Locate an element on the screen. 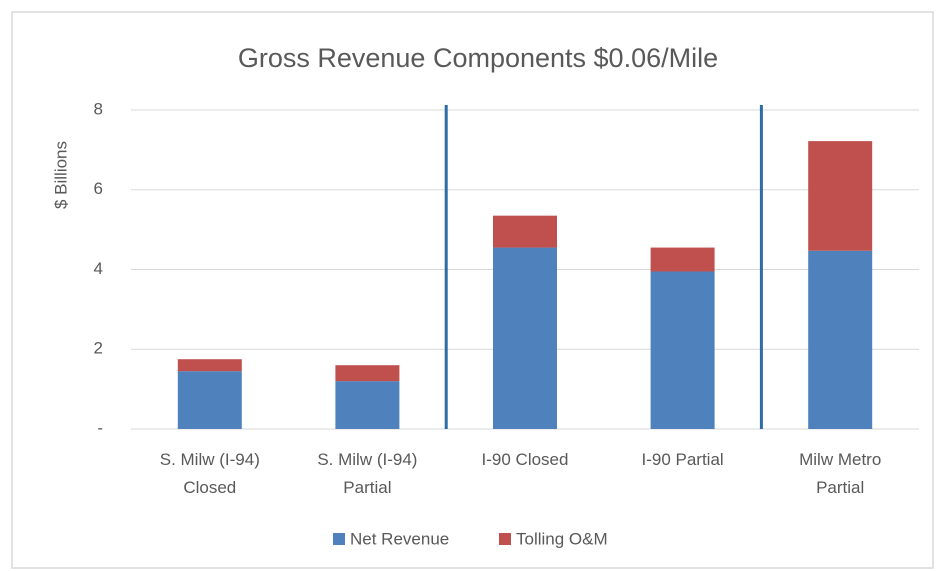  y-tick-label: 8 is located at coordinates (98, 108).